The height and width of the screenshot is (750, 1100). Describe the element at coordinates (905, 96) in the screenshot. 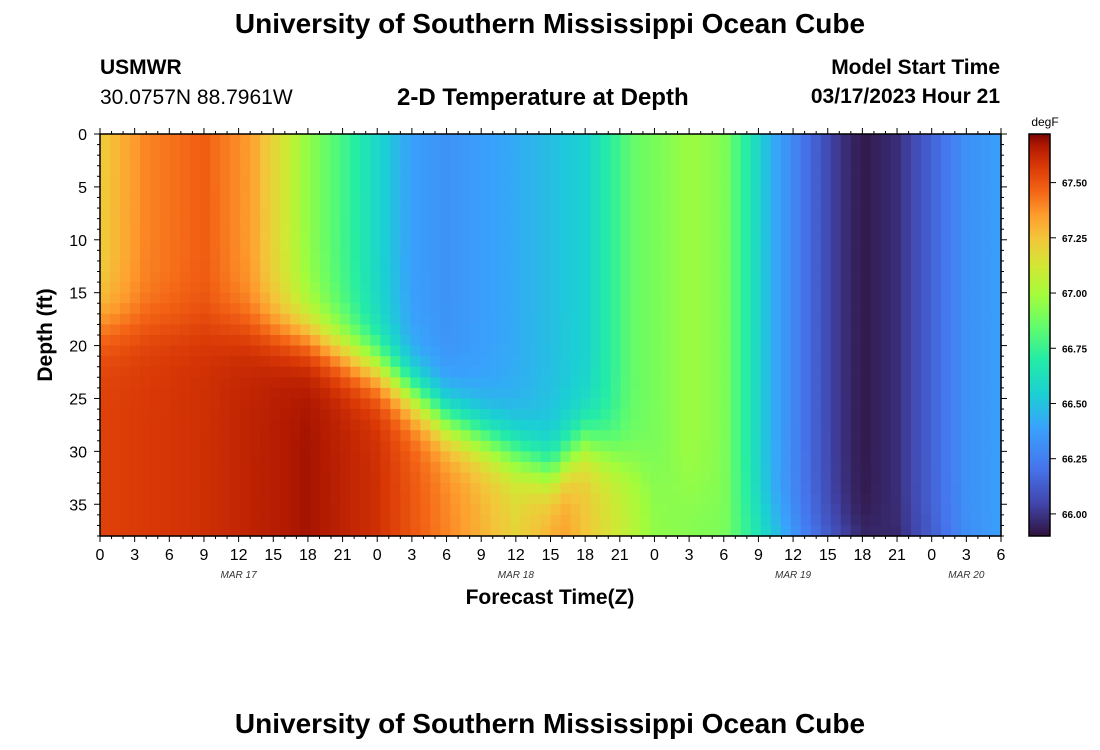

I see `model-start-value: 03/17/2023 Hour 21` at that location.